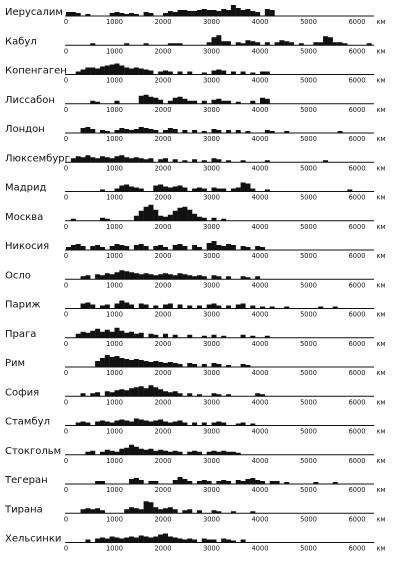  What do you see at coordinates (194, 512) in the screenshot?
I see `city-panel: Тирана 0 1000 2000 3000 4000 5000 6000 км` at bounding box center [194, 512].